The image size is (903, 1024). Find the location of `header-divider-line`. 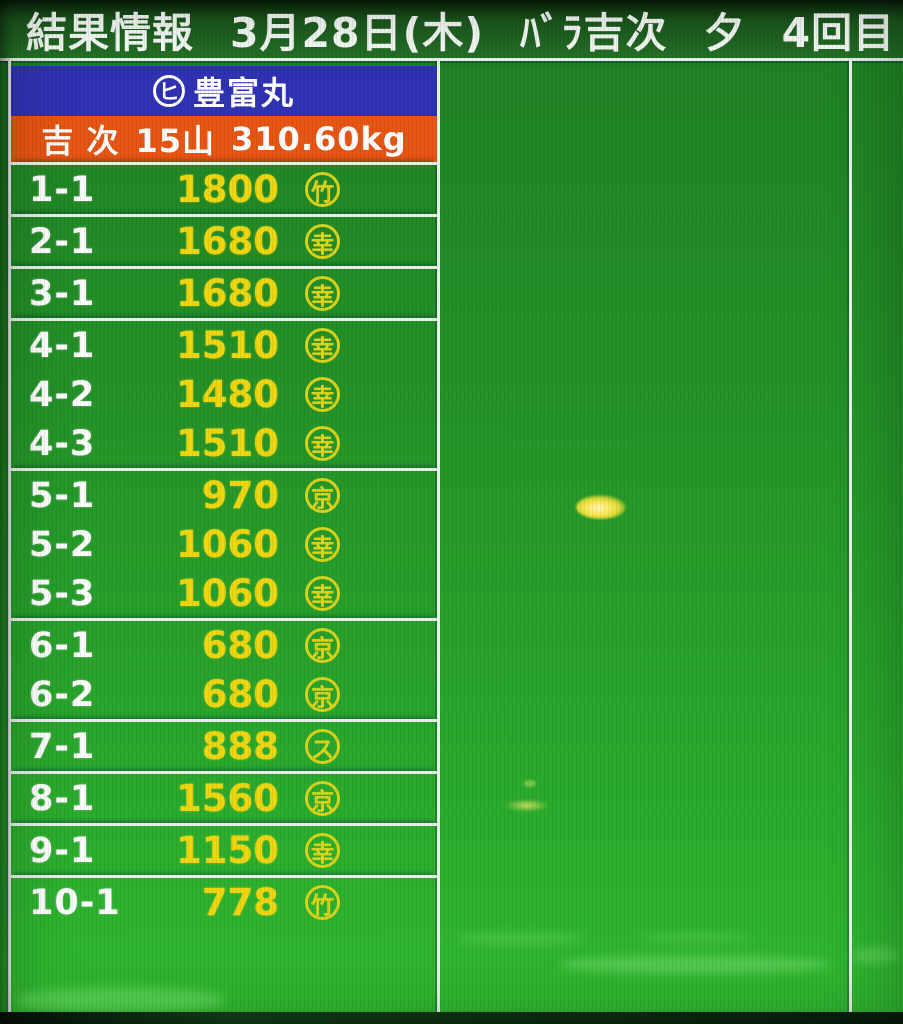

header-divider-line is located at coordinates (451, 59).